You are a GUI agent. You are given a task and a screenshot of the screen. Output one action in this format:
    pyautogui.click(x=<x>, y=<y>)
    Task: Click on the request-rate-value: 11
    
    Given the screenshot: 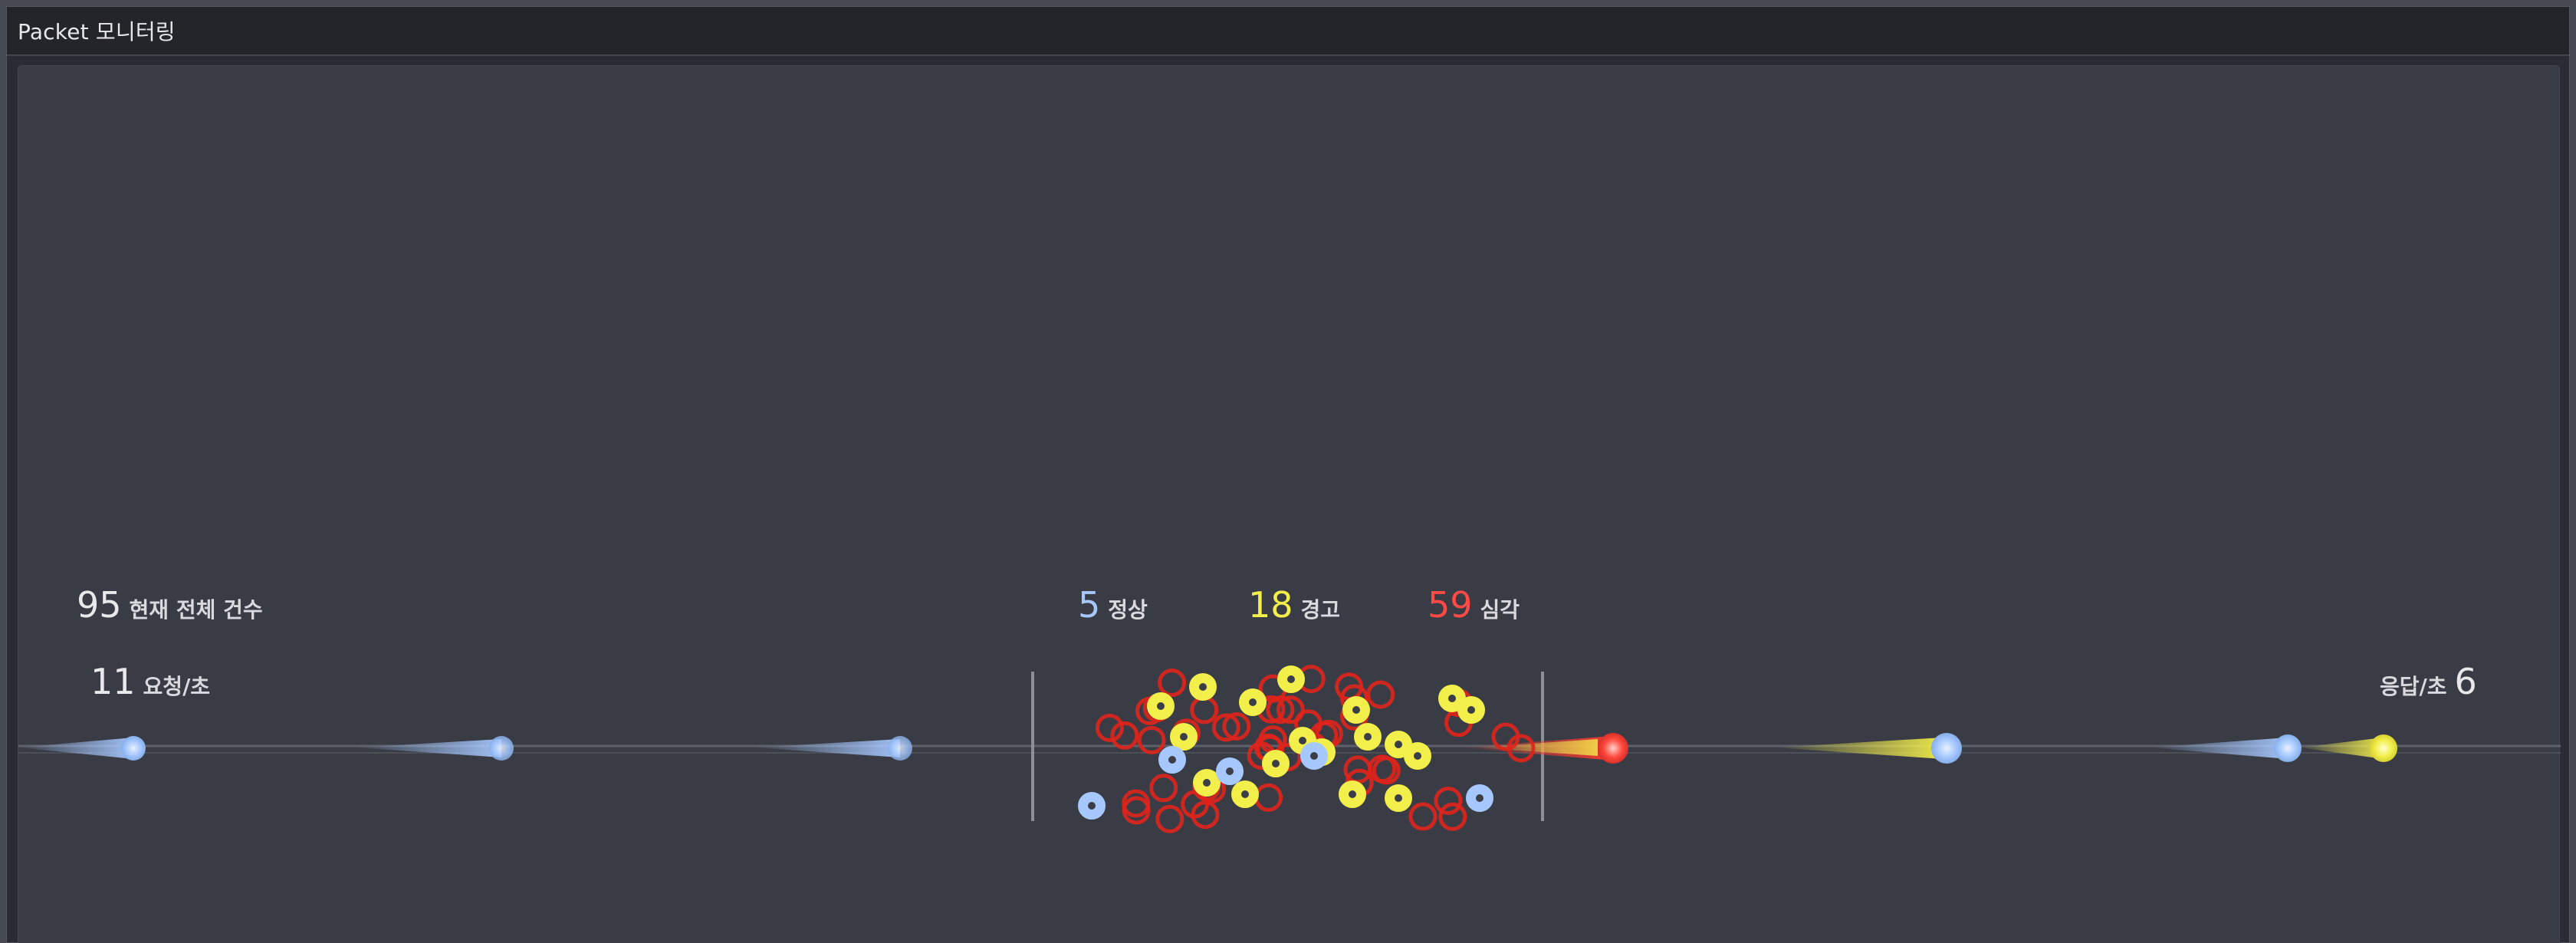 What is the action you would take?
    pyautogui.click(x=113, y=681)
    